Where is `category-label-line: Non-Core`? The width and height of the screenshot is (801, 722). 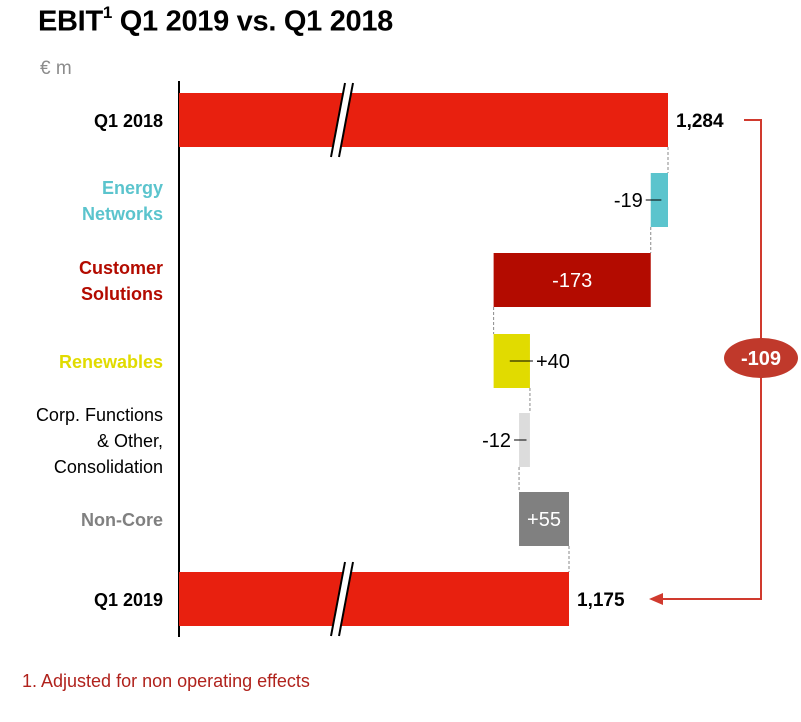
category-label-line: Non-Core is located at coordinates (122, 520).